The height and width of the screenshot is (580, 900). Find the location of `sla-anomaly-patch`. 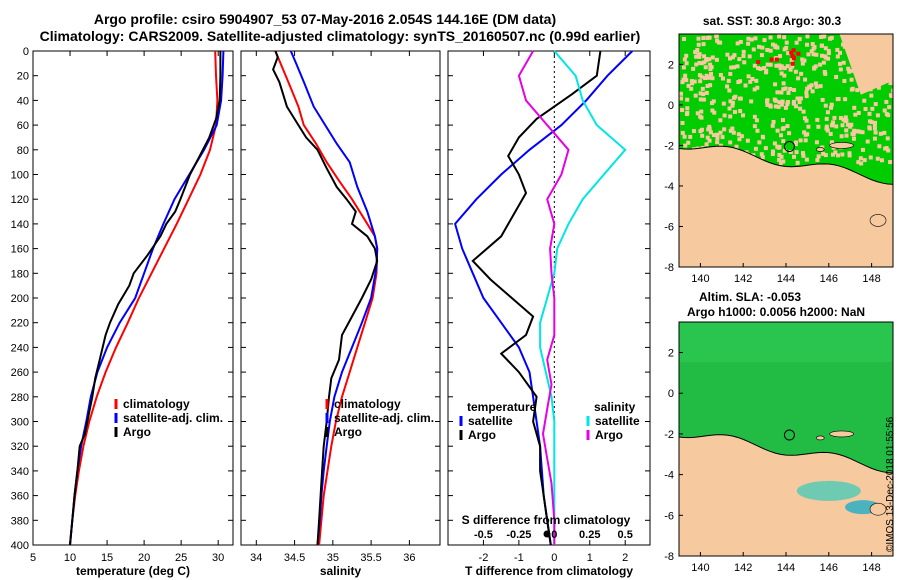

sla-anomaly-patch is located at coordinates (828, 490).